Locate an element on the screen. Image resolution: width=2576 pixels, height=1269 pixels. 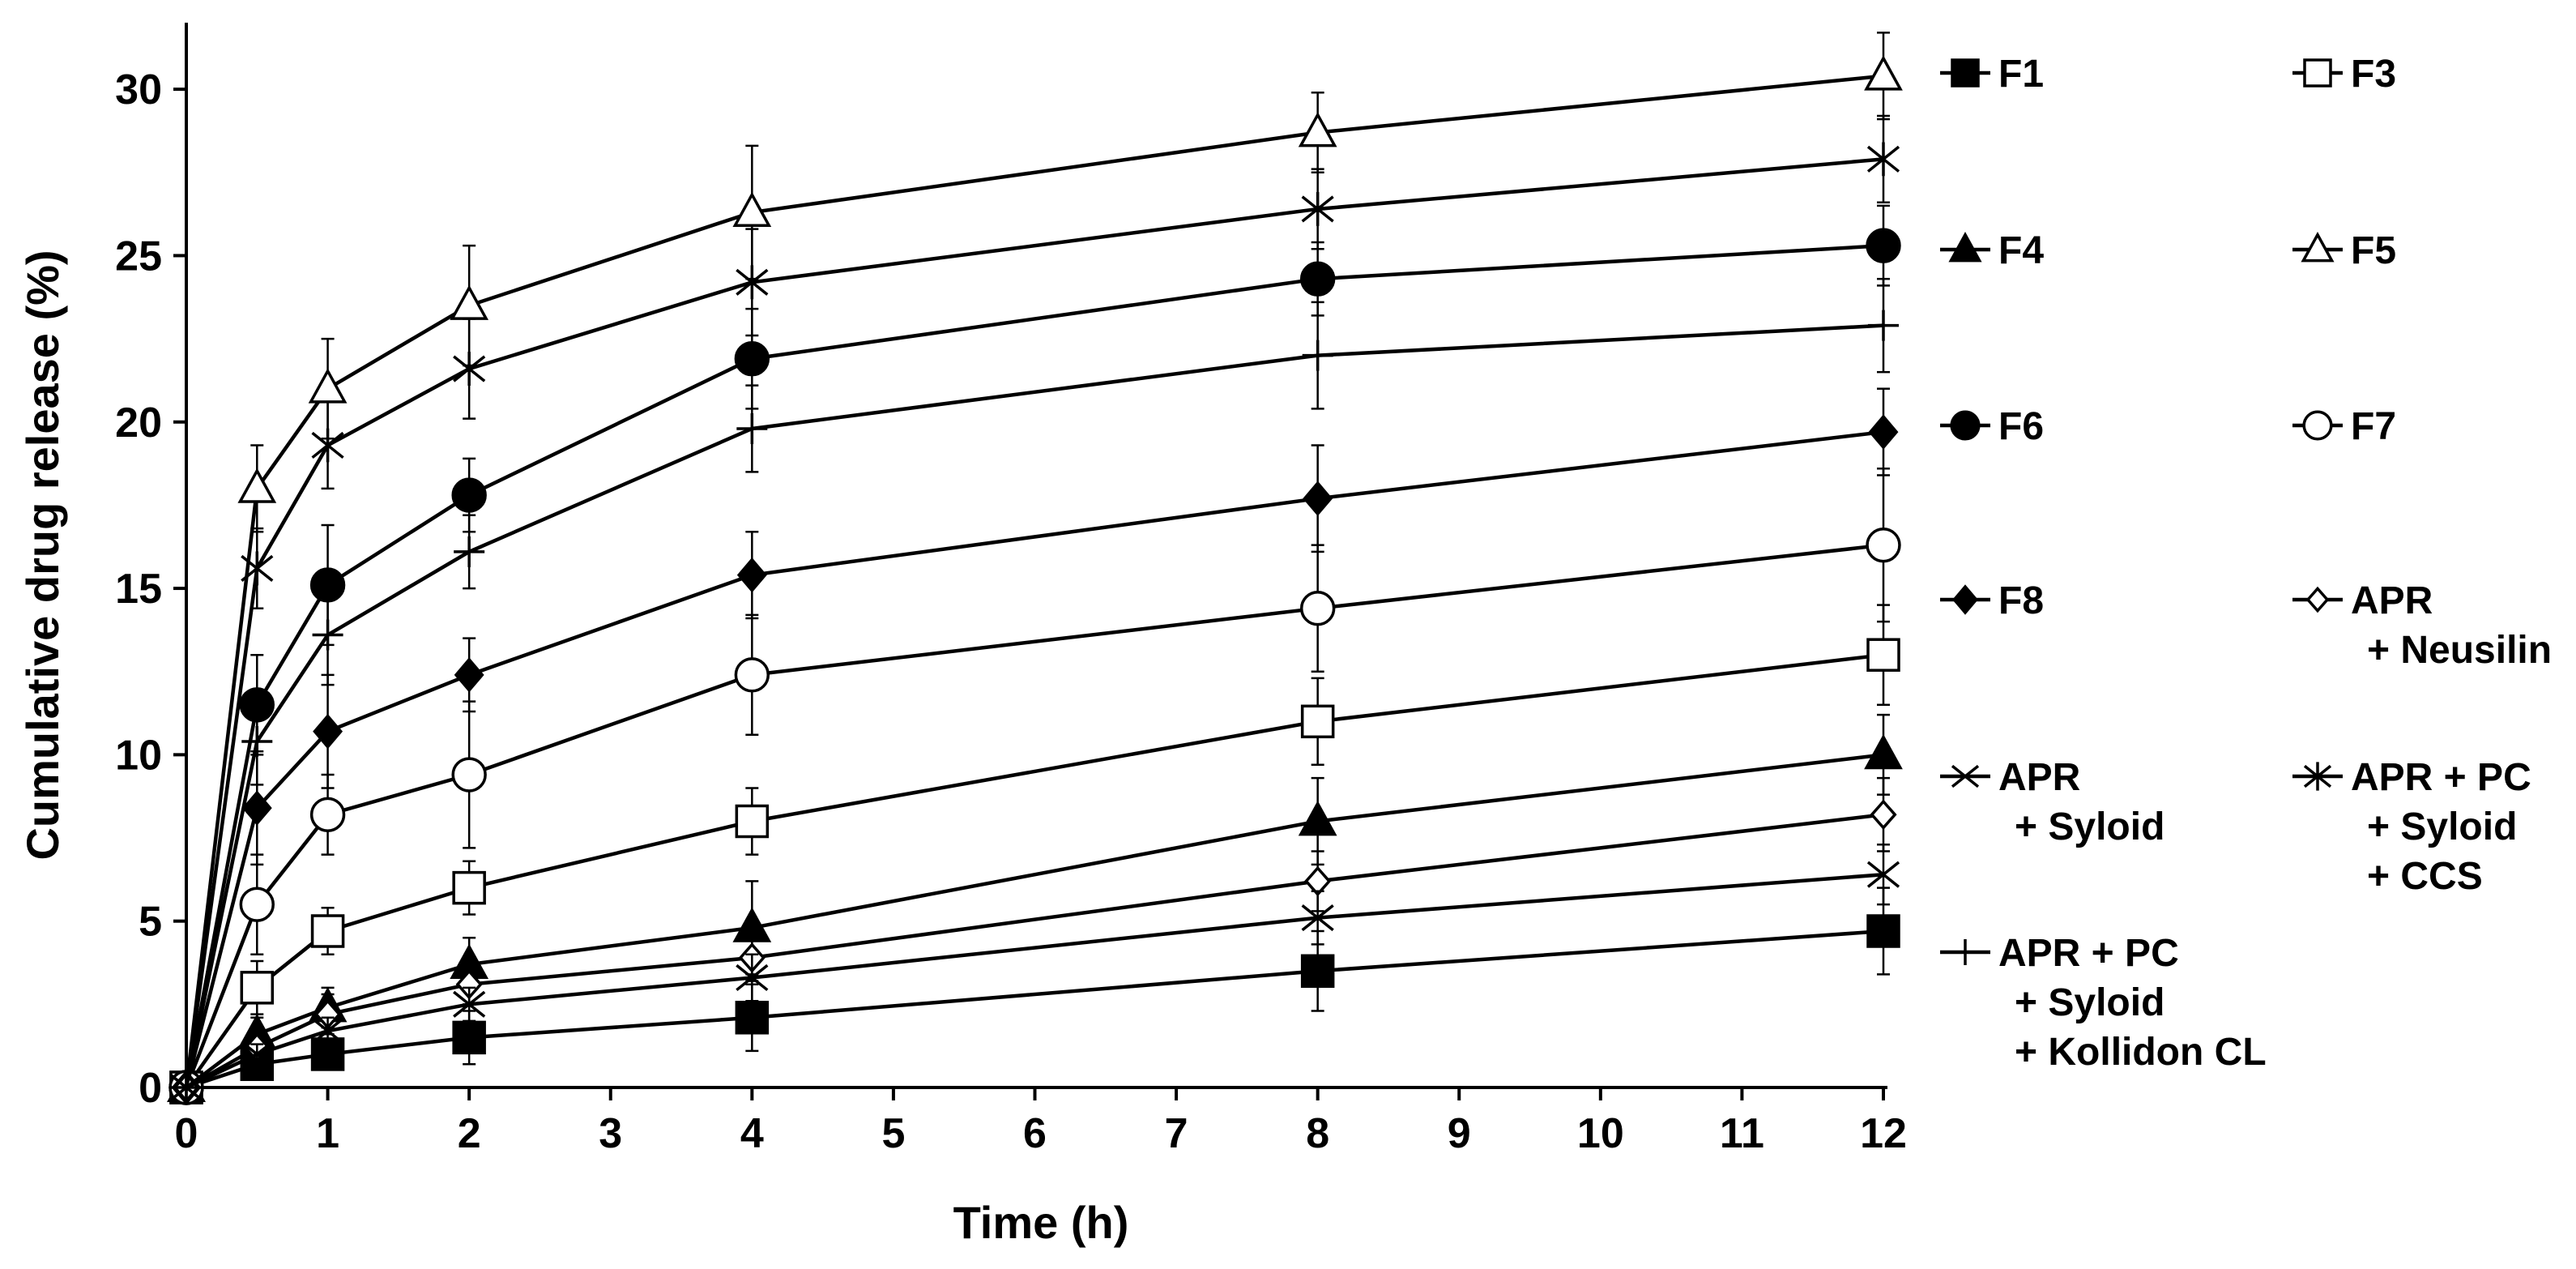
x-tick-label: 2 is located at coordinates (470, 1133).